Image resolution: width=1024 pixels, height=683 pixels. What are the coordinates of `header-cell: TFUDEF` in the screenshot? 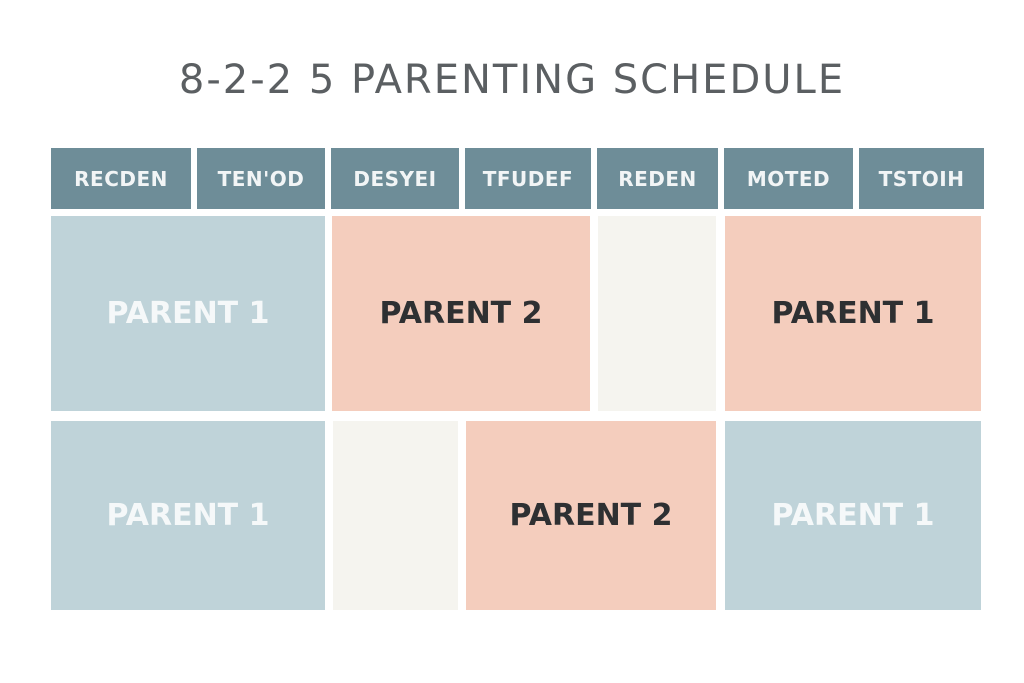 It's located at (528, 178).